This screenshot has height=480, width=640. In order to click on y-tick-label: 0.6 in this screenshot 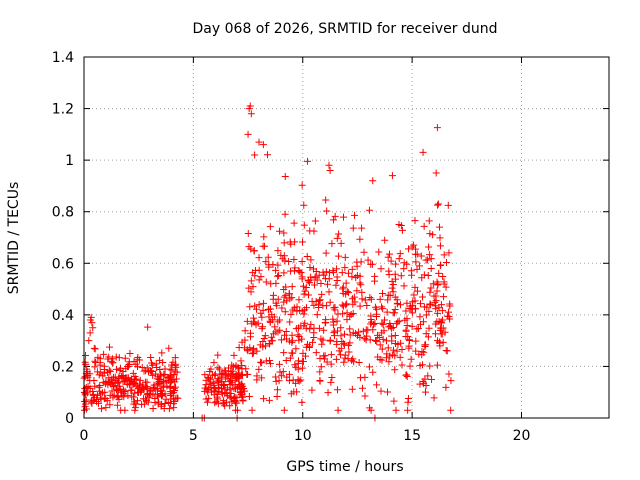, I will do `click(63, 264)`.